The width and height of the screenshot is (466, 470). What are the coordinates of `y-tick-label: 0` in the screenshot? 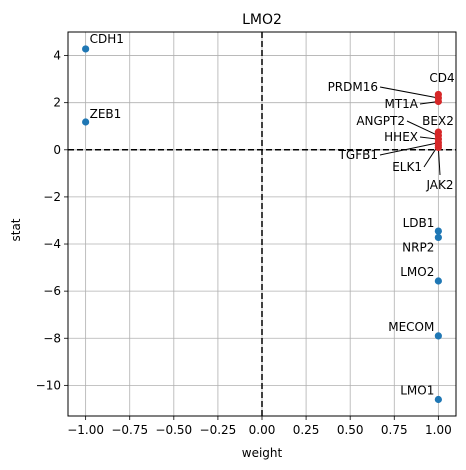 It's located at (57, 150).